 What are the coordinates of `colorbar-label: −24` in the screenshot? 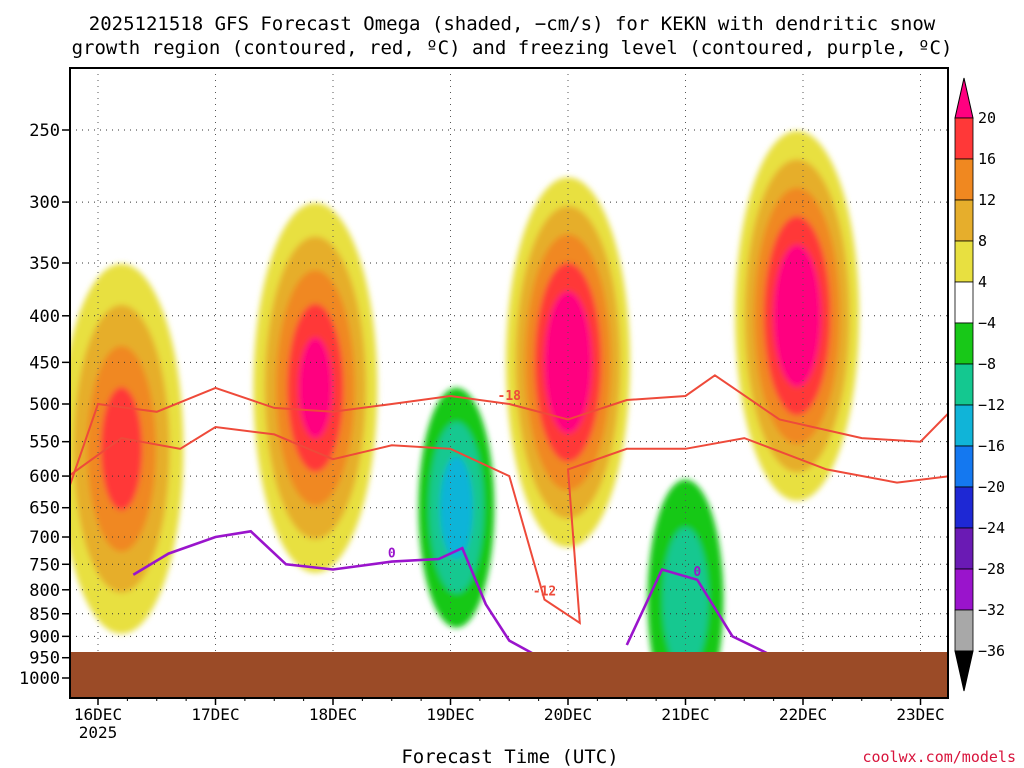 It's located at (991, 528).